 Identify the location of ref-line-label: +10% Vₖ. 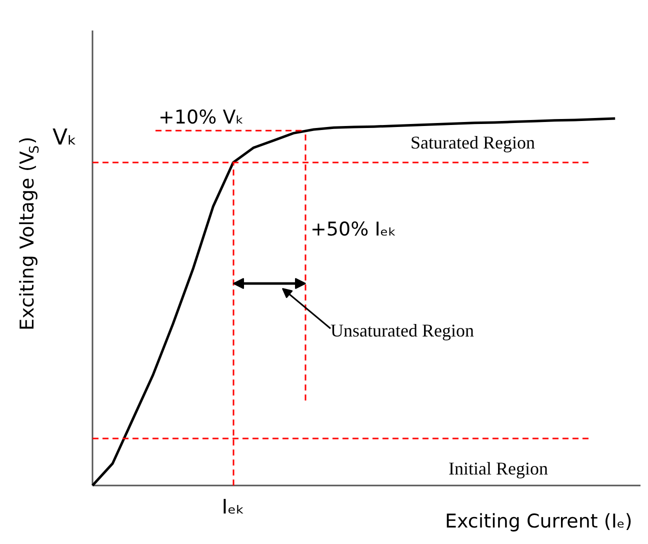
(201, 117).